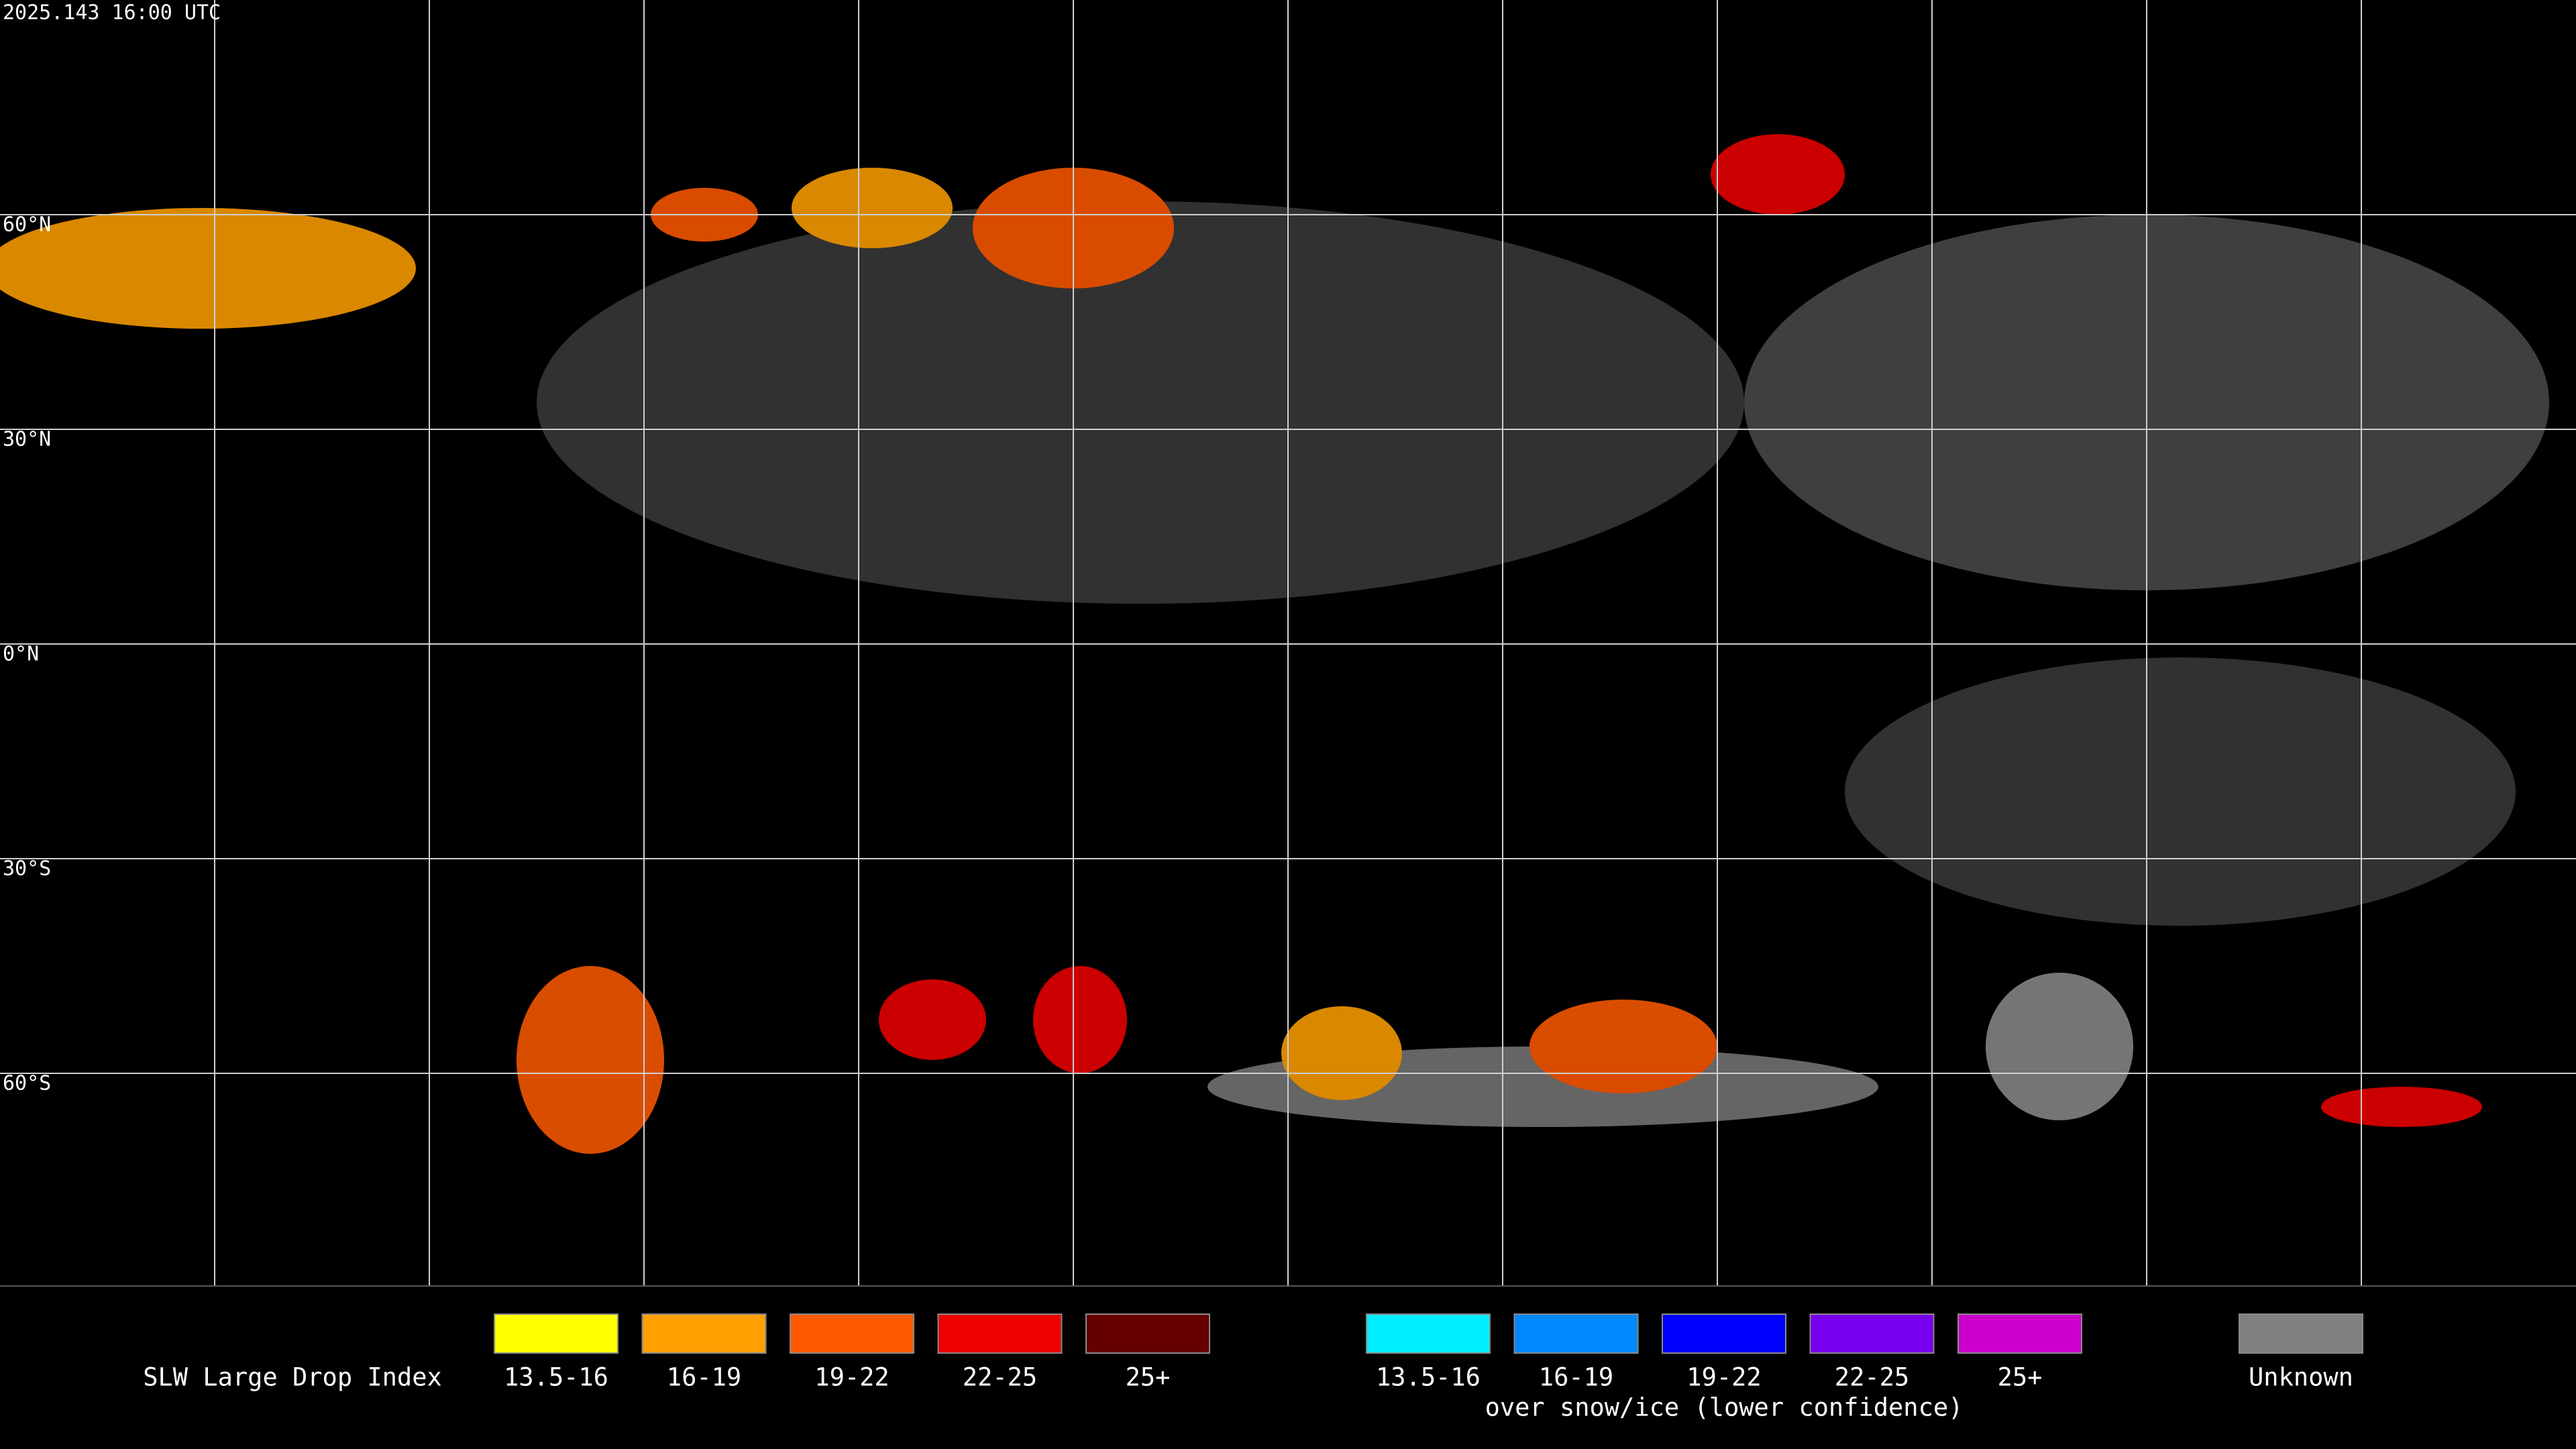 Image resolution: width=2576 pixels, height=1449 pixels. What do you see at coordinates (27, 1083) in the screenshot?
I see `latitude-label: 60°S` at bounding box center [27, 1083].